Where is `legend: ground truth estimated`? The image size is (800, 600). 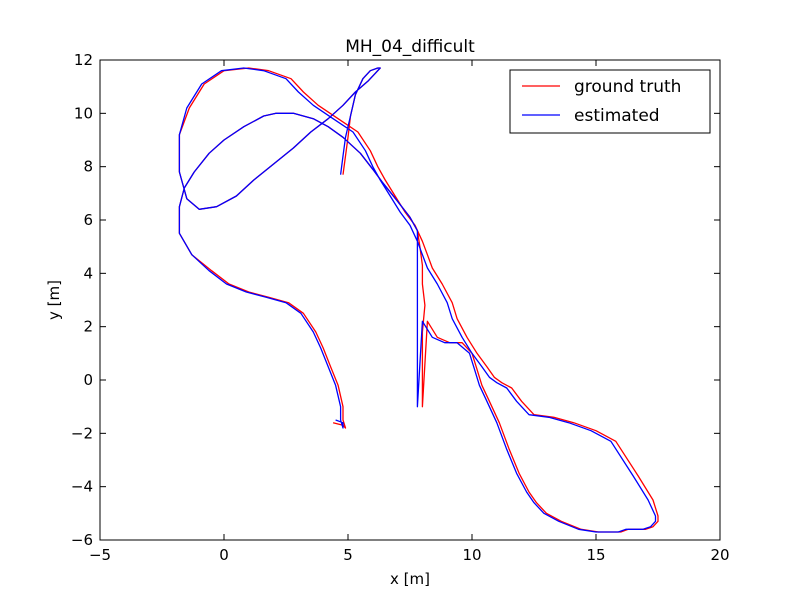 legend: ground truth estimated is located at coordinates (610, 101).